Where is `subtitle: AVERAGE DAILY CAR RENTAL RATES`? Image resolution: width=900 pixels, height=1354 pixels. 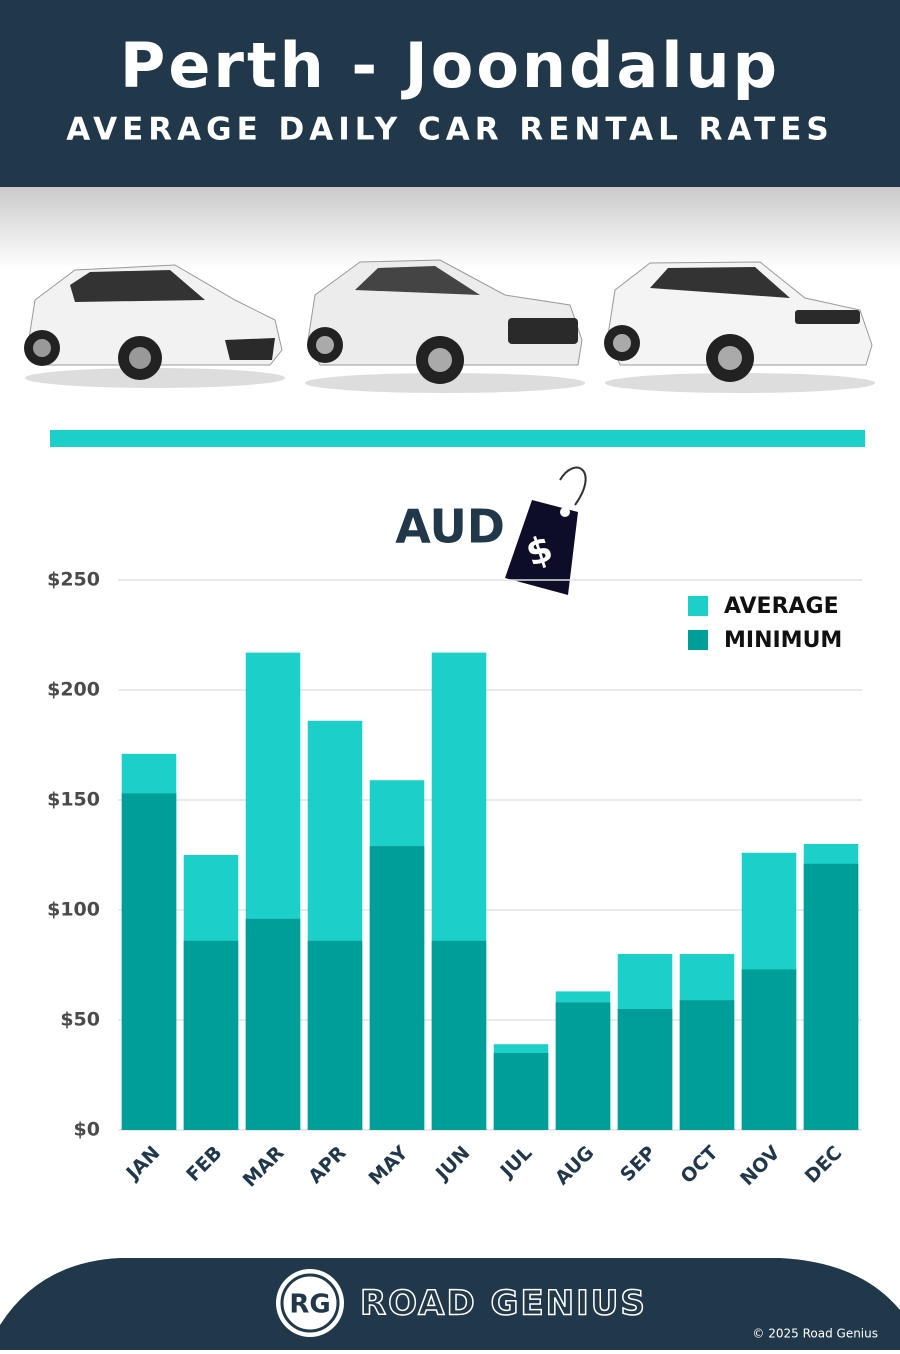
subtitle: AVERAGE DAILY CAR RENTAL RATES is located at coordinates (450, 130).